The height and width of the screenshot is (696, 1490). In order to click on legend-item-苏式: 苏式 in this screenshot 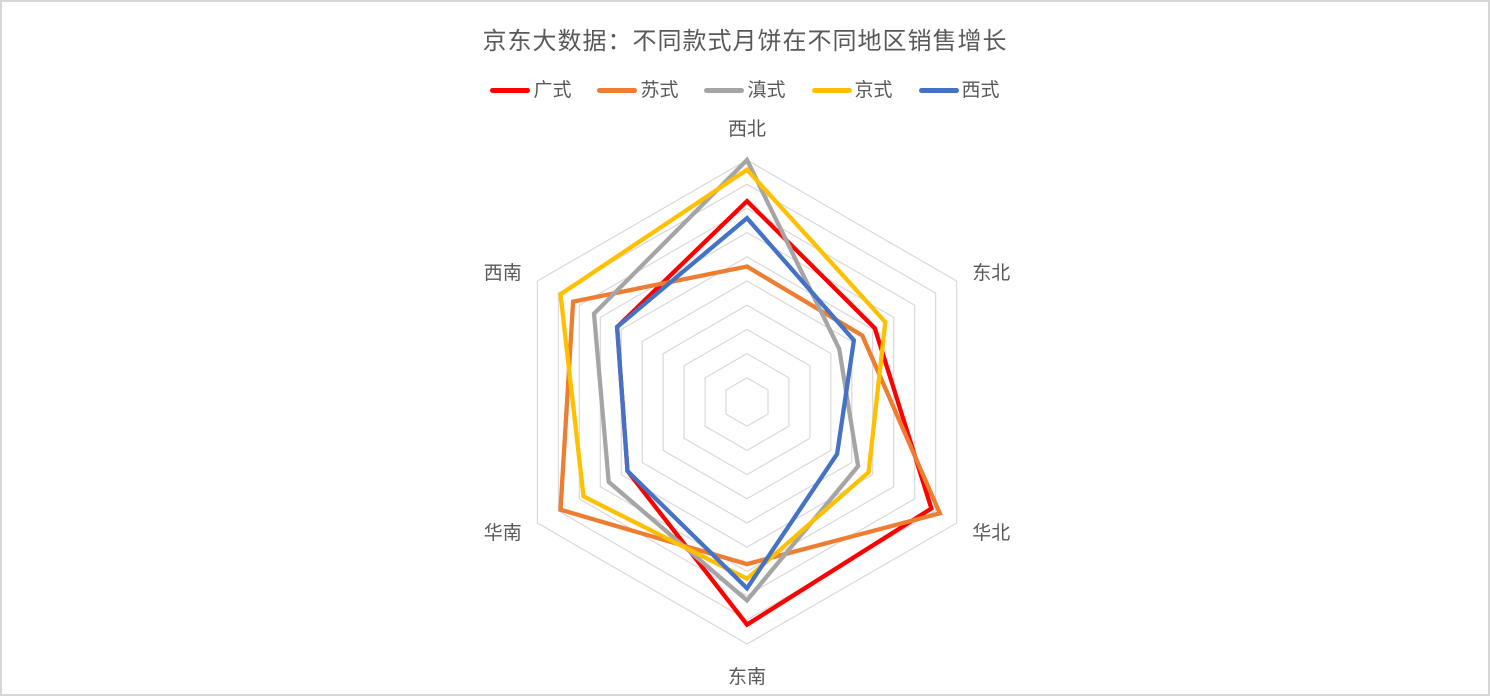, I will do `click(637, 90)`.